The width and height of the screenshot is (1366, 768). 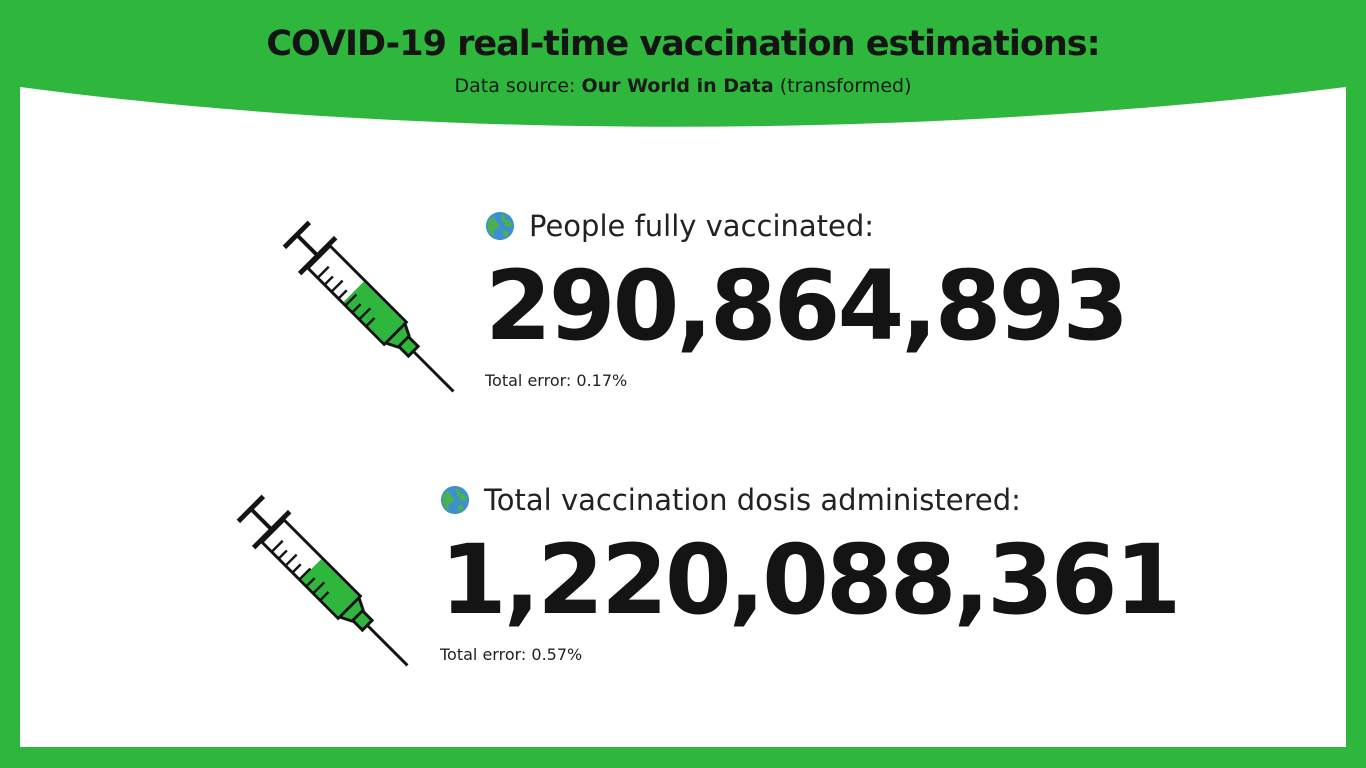 What do you see at coordinates (556, 380) in the screenshot?
I see `stat-error: Total error: 0.17%` at bounding box center [556, 380].